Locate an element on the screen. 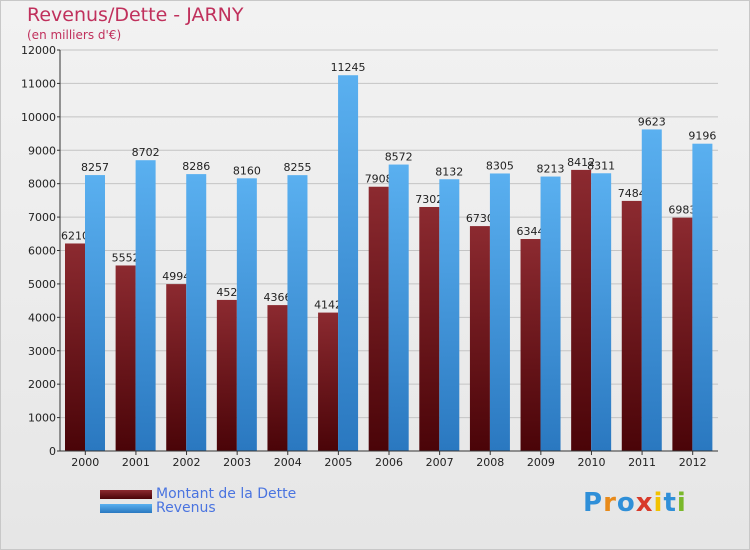 This screenshot has width=750, height=550. data-label: 8702 is located at coordinates (146, 152).